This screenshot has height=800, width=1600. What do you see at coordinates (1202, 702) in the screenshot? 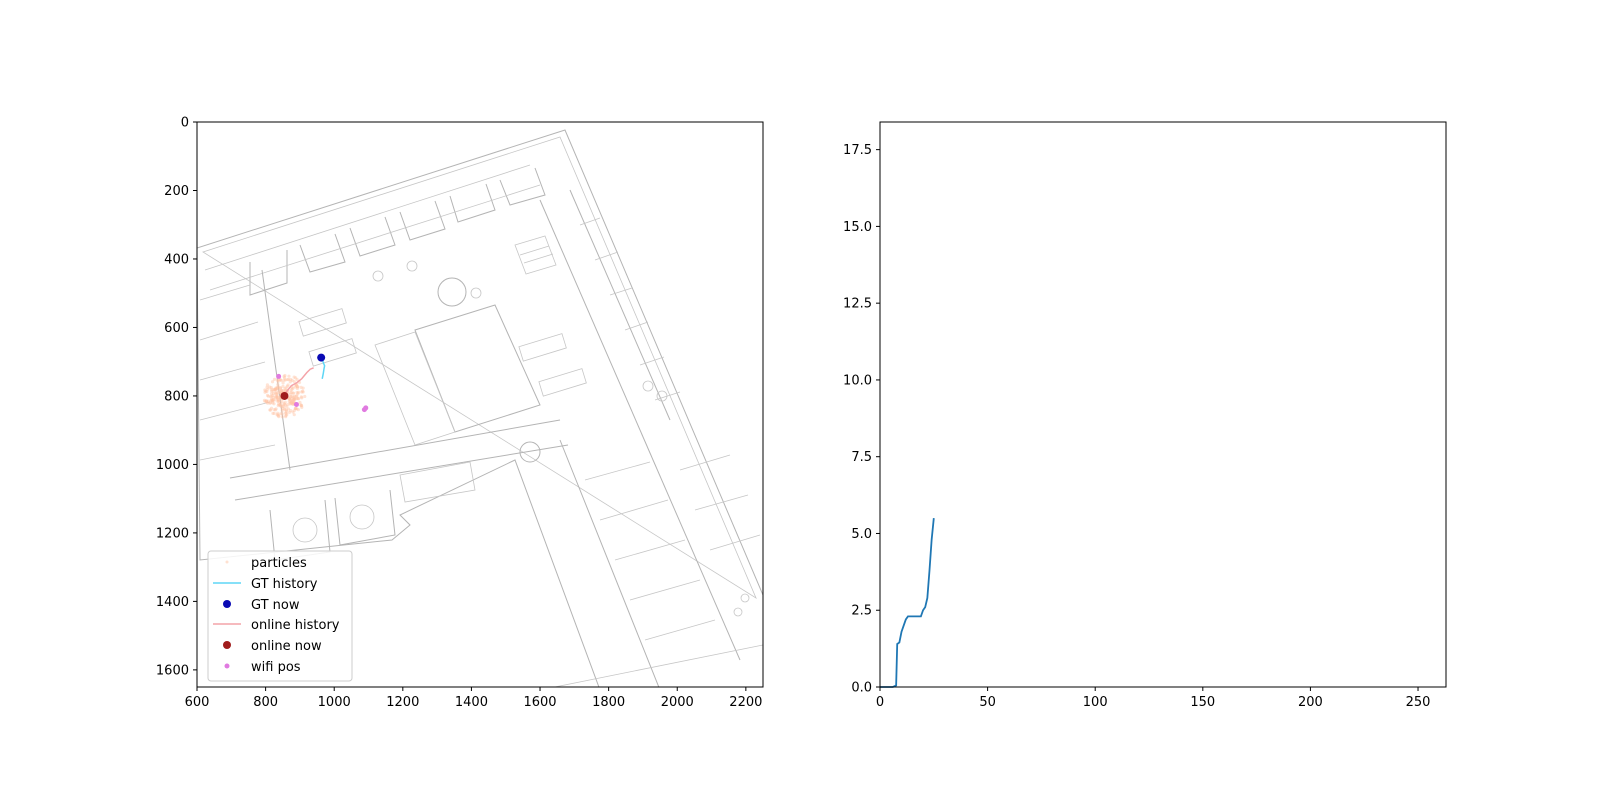
I see `error-x-tick-label: 150` at bounding box center [1202, 702].